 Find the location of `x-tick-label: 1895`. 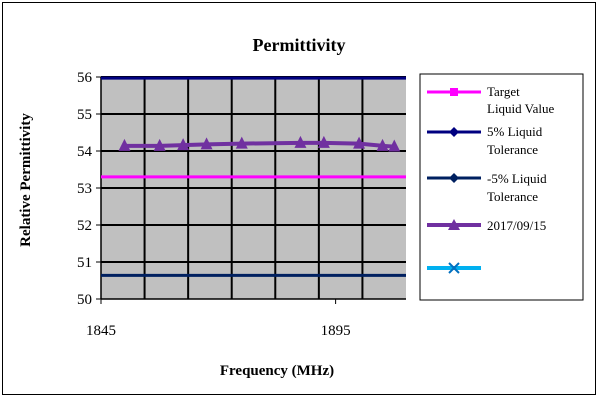

x-tick-label: 1895 is located at coordinates (336, 331).